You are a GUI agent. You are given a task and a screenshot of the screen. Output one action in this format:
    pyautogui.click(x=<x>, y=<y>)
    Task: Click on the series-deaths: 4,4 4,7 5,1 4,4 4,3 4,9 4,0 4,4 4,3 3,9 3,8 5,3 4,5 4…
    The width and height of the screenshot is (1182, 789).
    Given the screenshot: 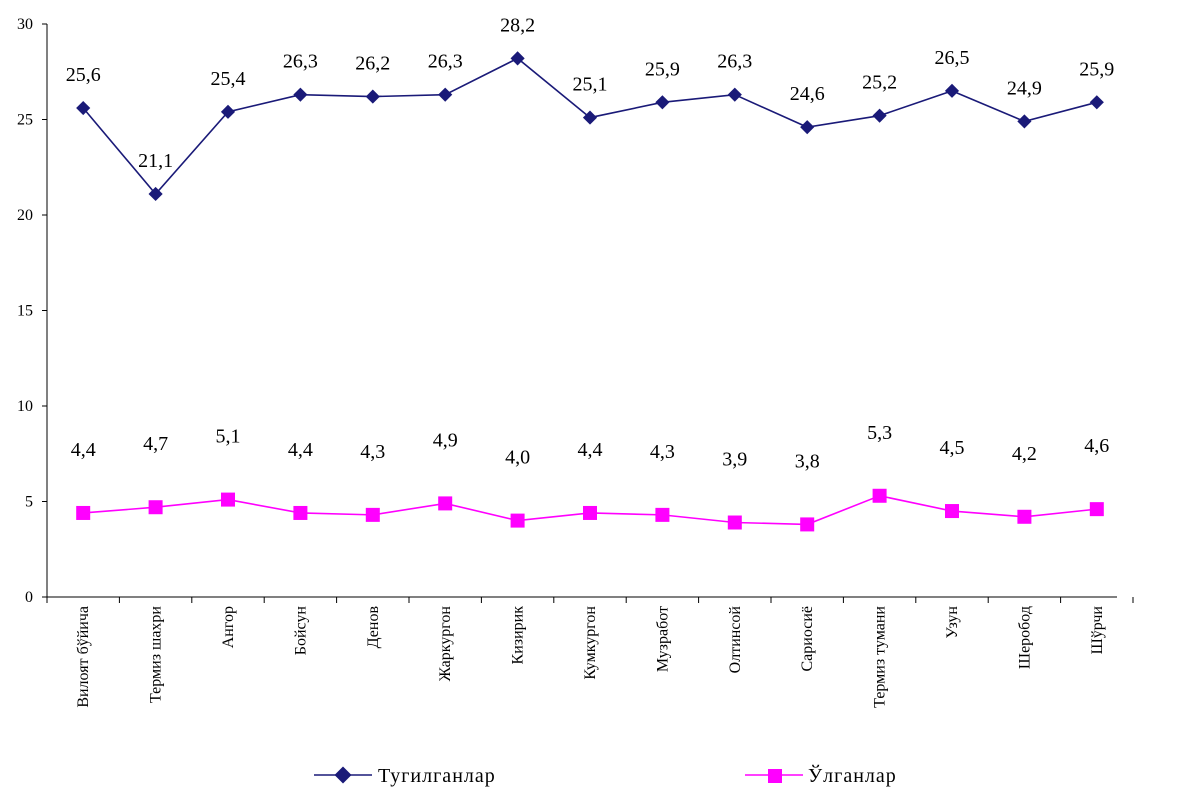 What is the action you would take?
    pyautogui.click(x=590, y=477)
    